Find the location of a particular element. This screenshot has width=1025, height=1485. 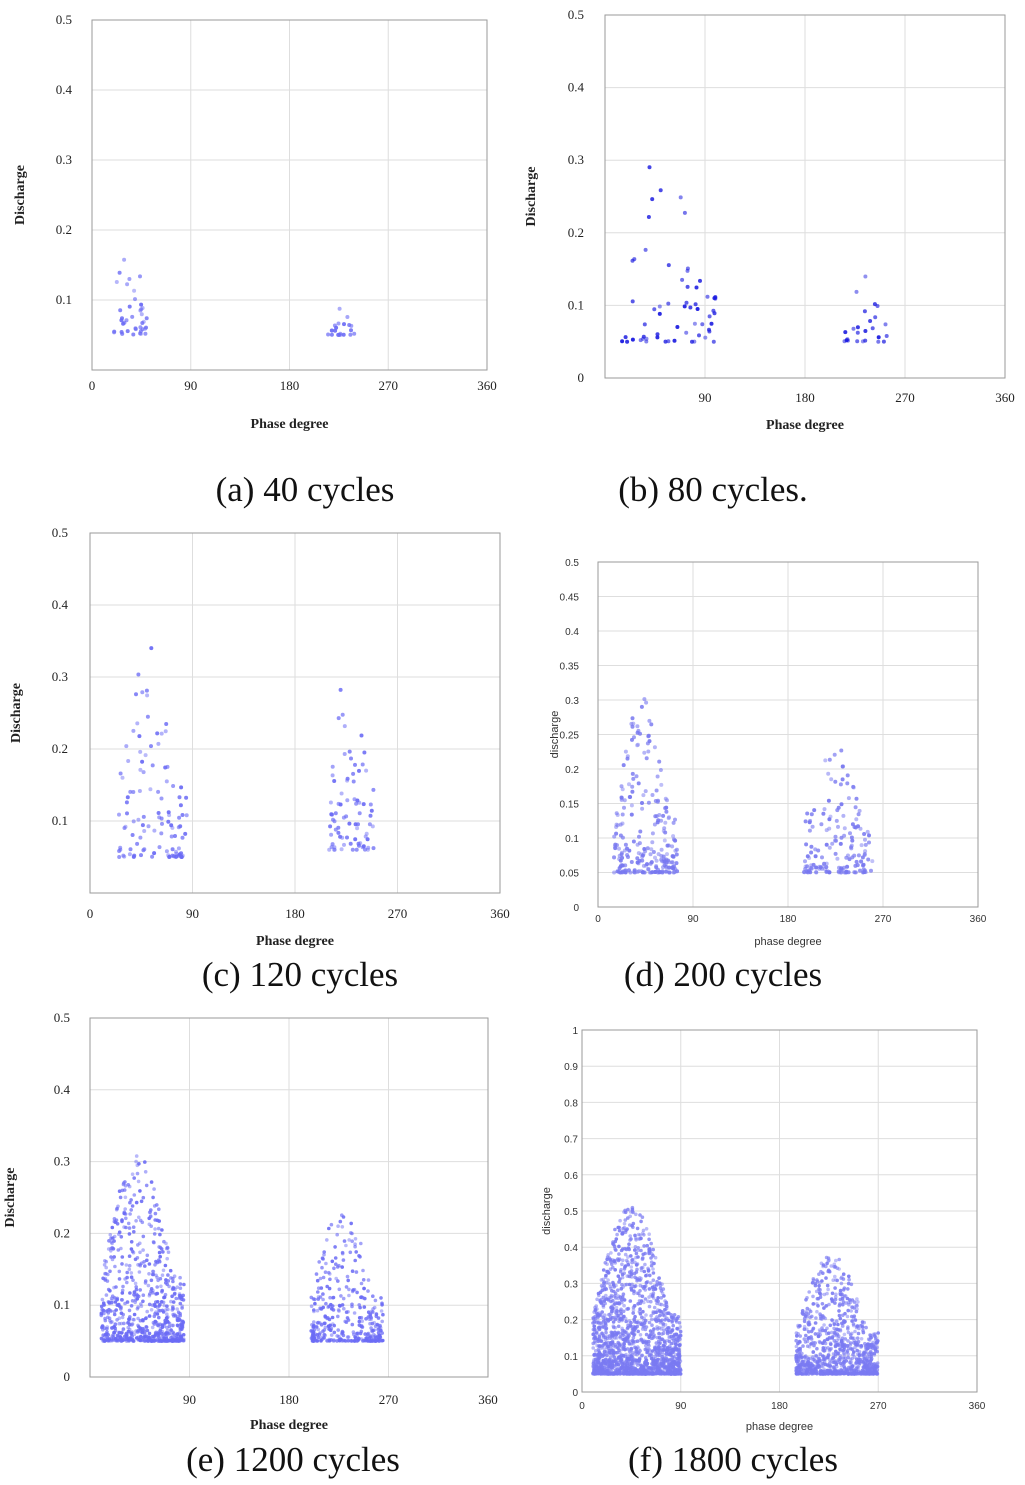

x-tick-label: 0 is located at coordinates (582, 1406).